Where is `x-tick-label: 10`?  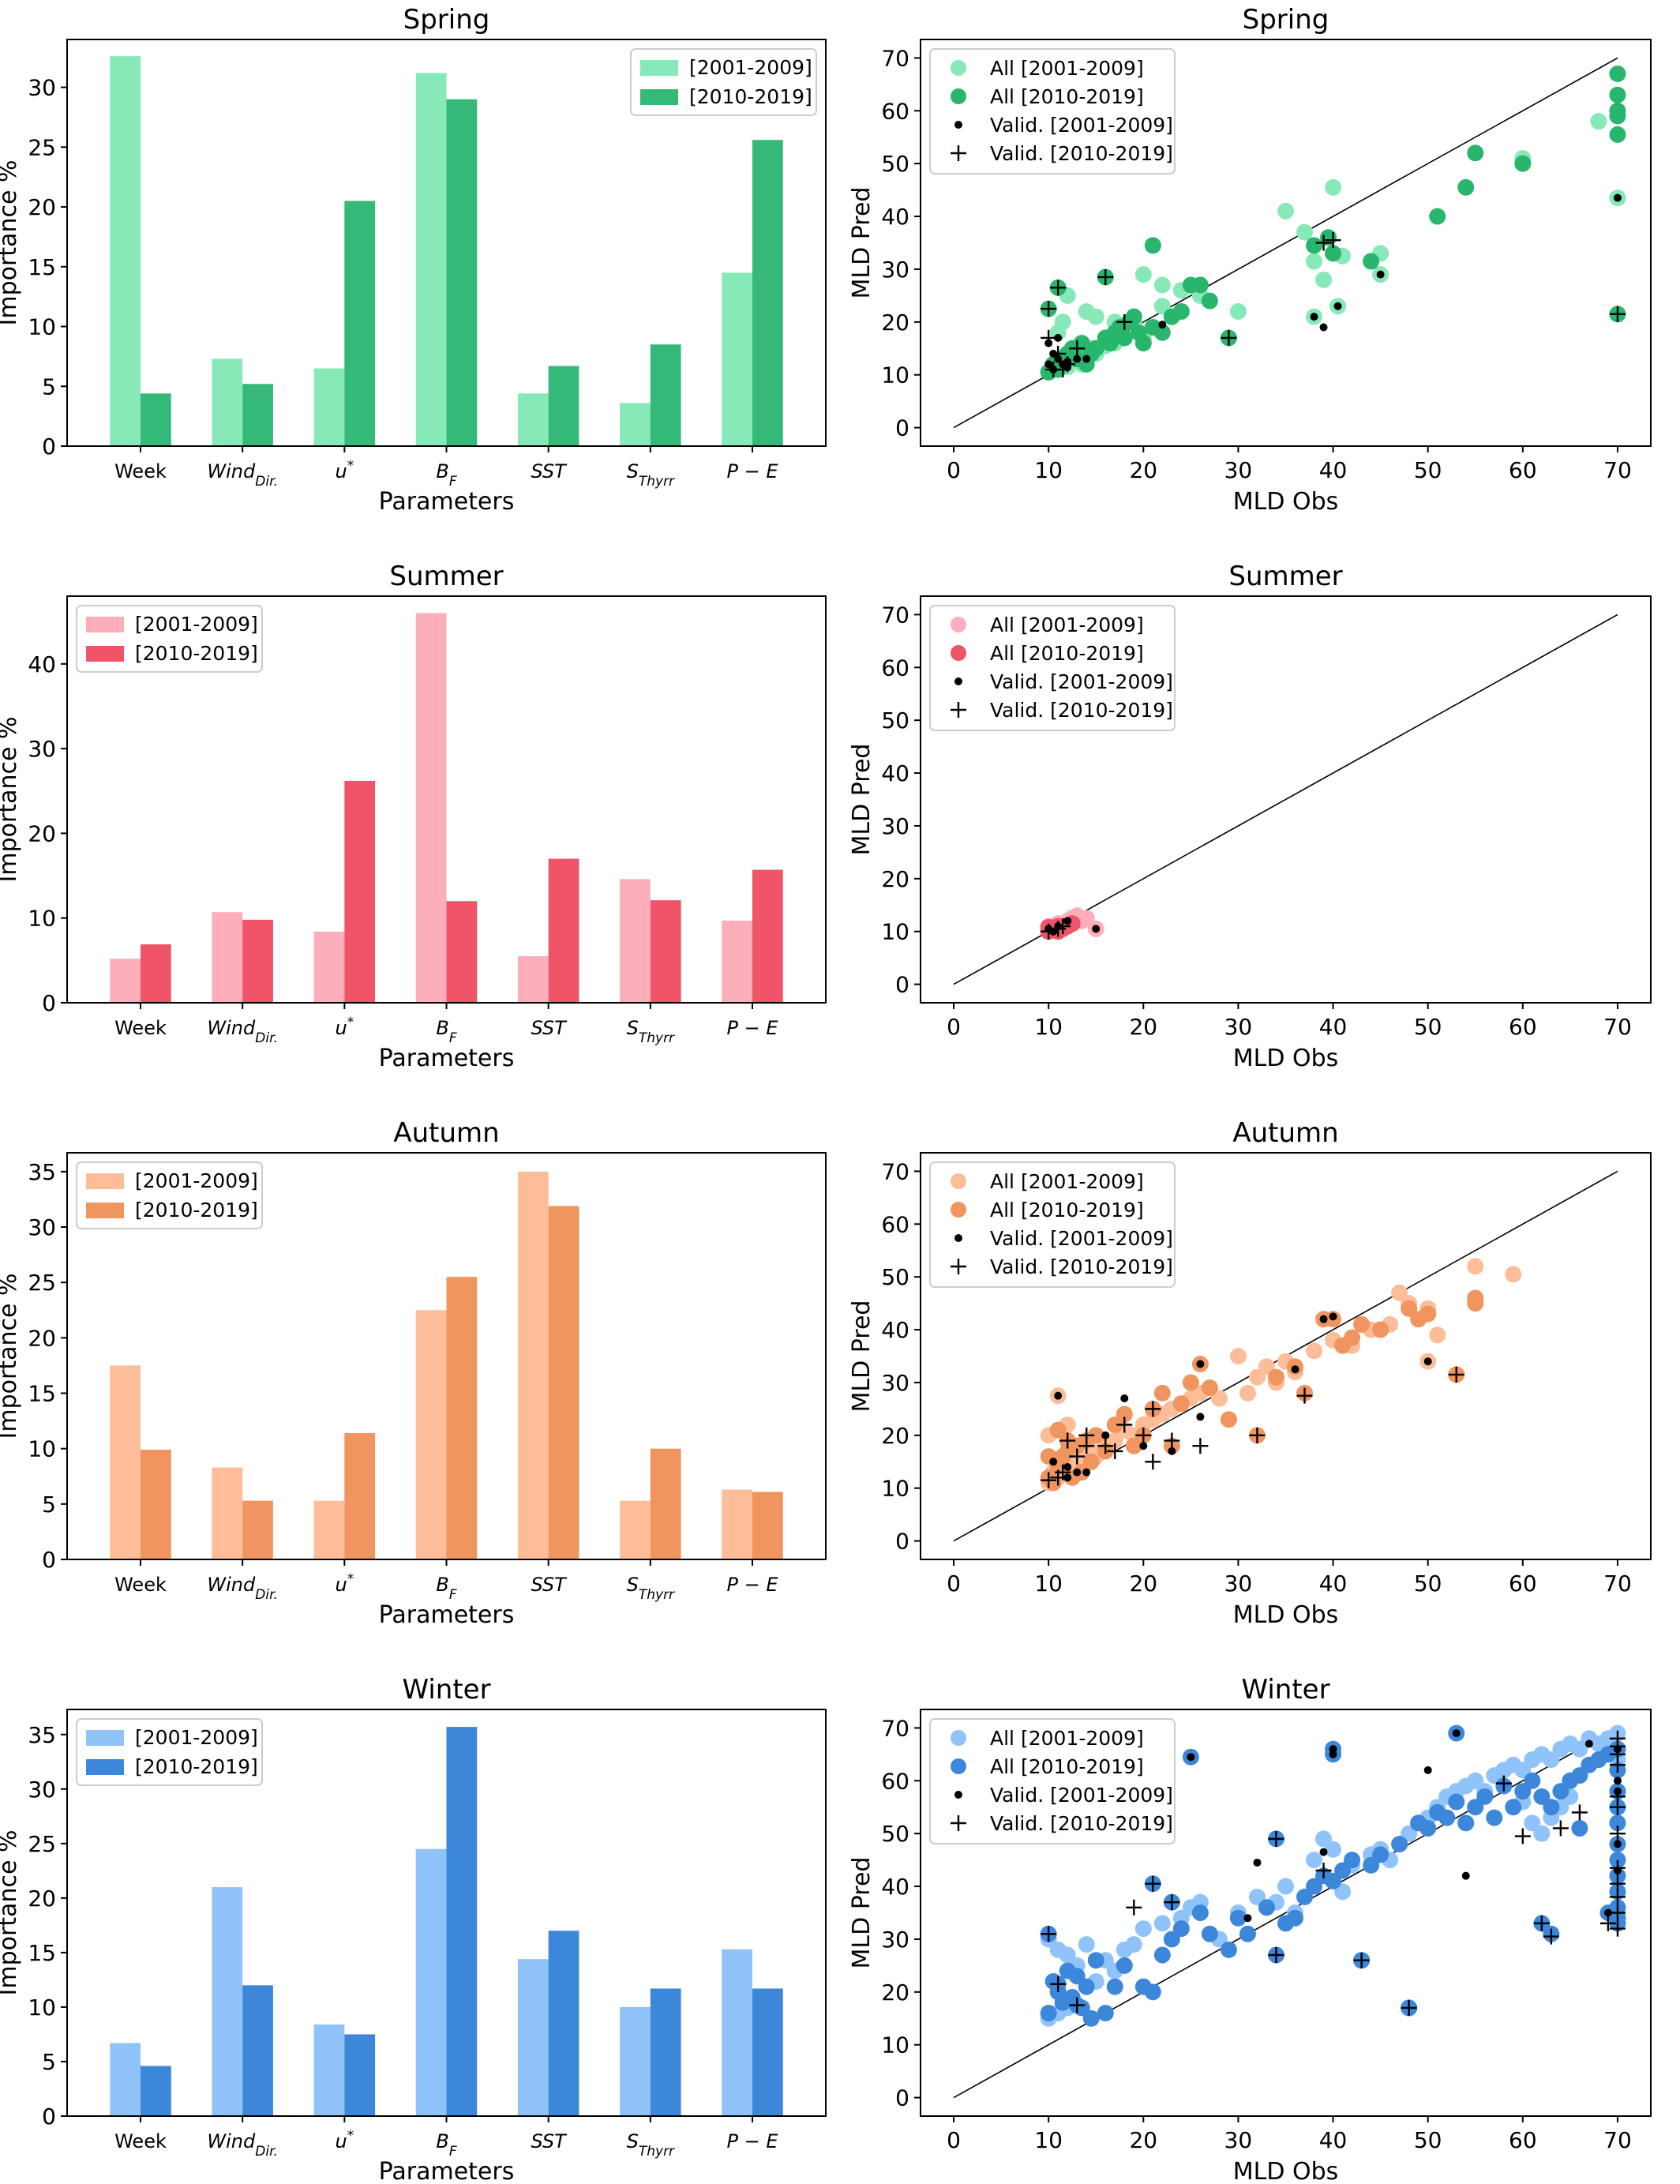
x-tick-label: 10 is located at coordinates (1048, 1583).